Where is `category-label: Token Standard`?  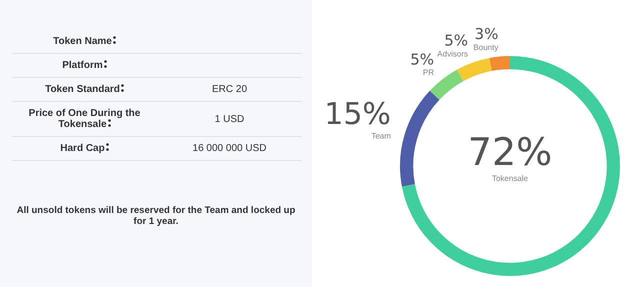 category-label: Token Standard is located at coordinates (84, 90).